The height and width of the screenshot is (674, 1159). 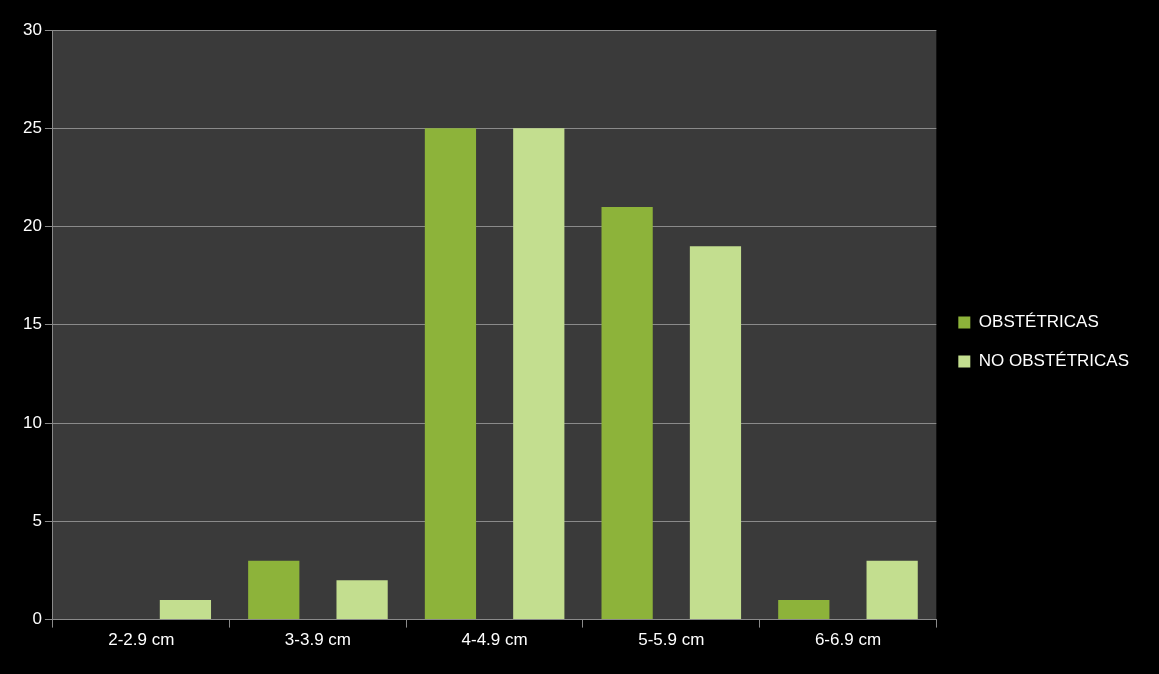 What do you see at coordinates (37, 521) in the screenshot?
I see `y-tick-label: 5` at bounding box center [37, 521].